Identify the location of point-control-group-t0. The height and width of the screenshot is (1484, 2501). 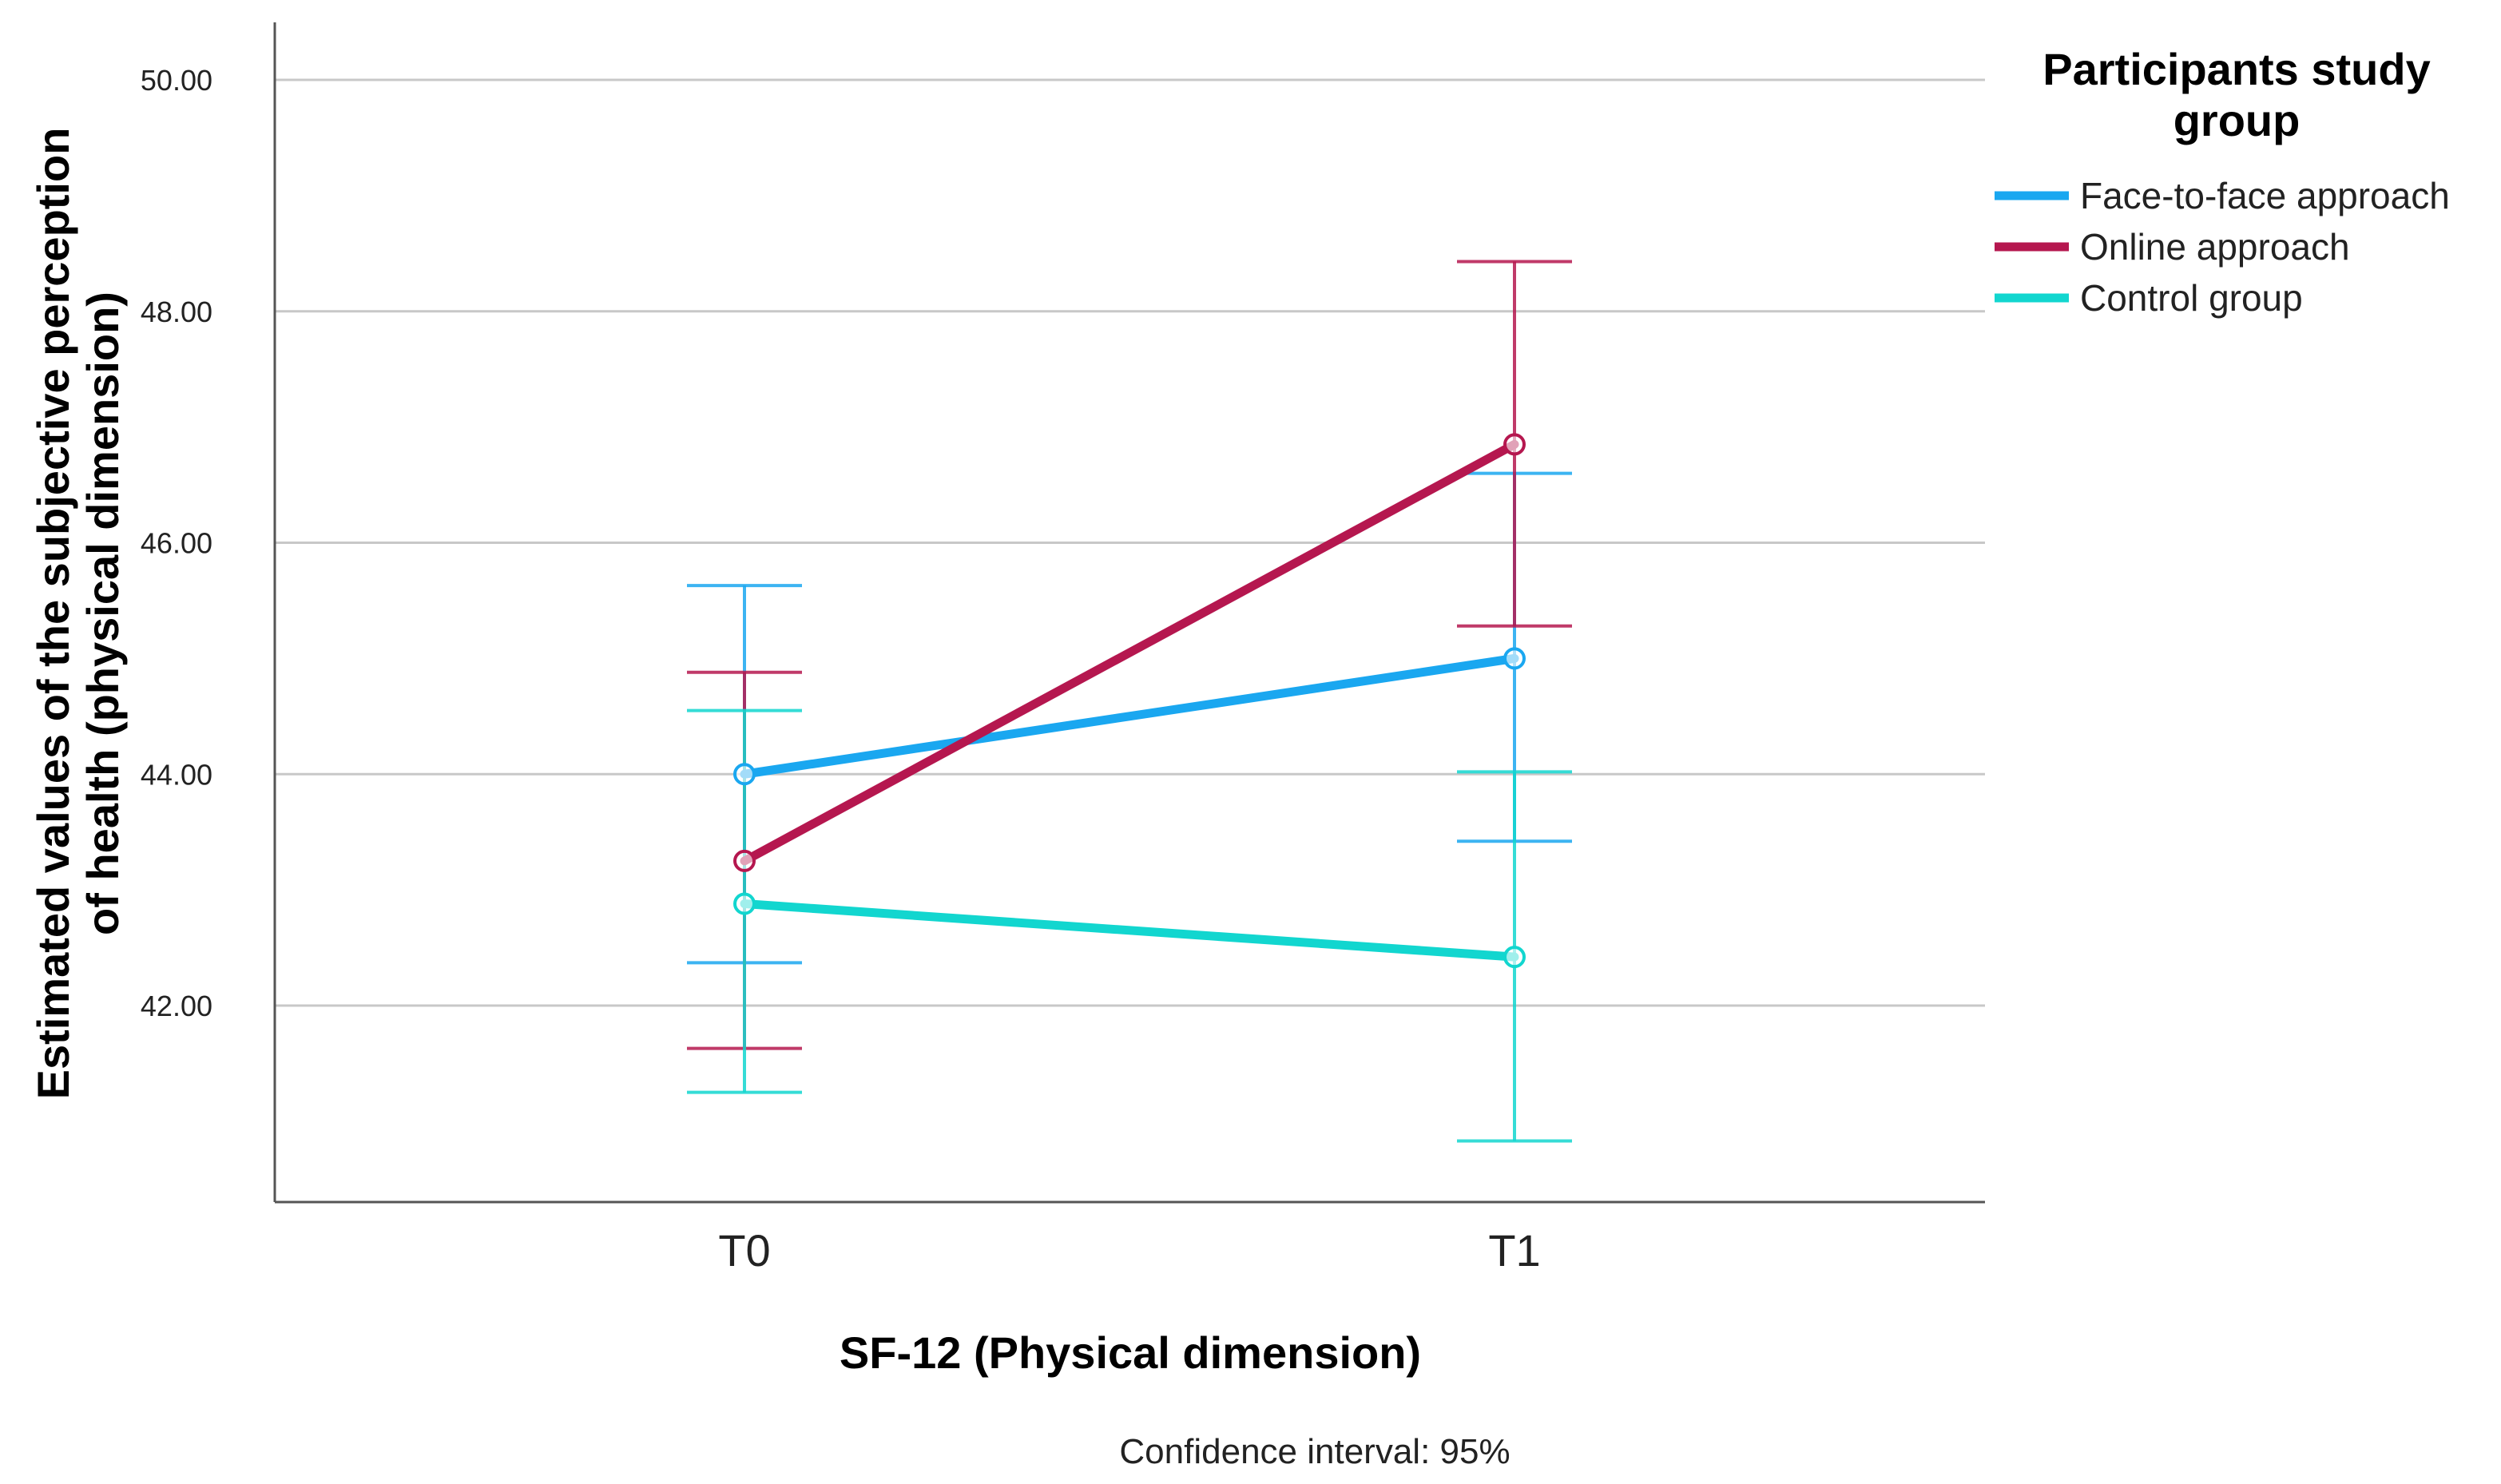
(744, 903).